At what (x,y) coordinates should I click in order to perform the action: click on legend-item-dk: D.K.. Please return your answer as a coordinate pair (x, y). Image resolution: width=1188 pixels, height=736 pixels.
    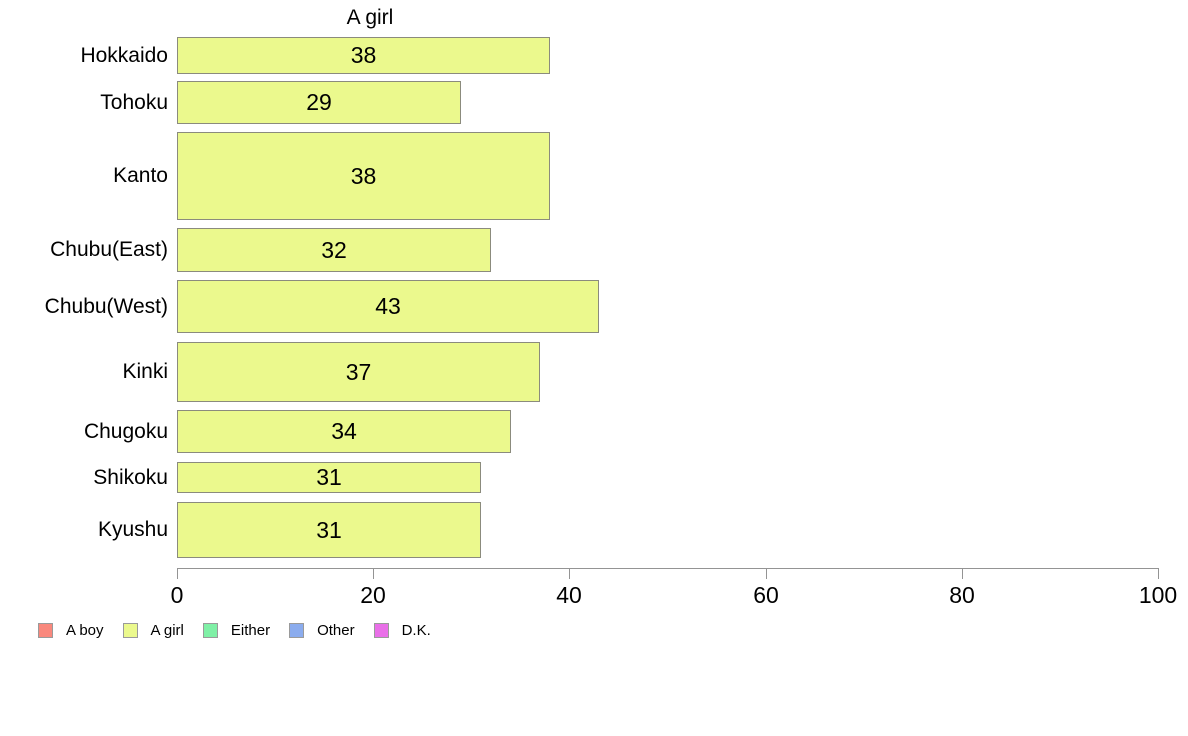
    Looking at the image, I should click on (402, 630).